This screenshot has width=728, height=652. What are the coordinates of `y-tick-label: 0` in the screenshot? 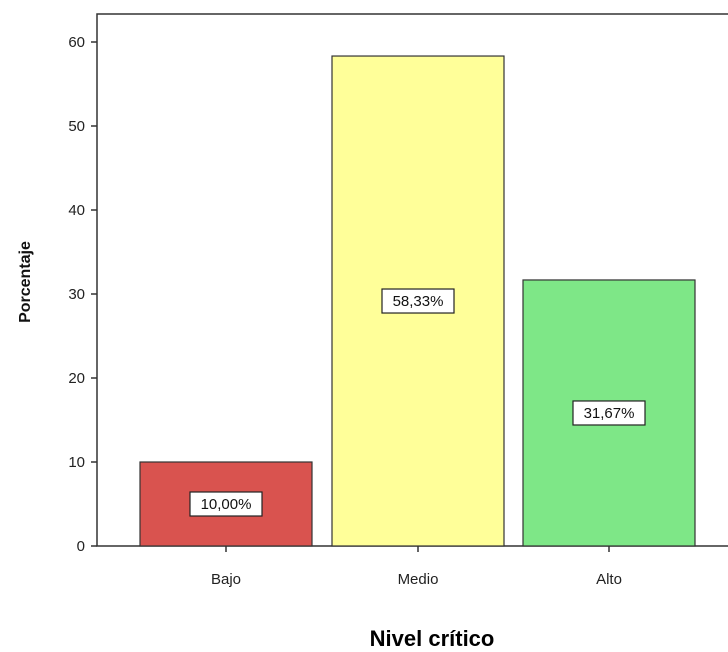 It's located at (81, 546).